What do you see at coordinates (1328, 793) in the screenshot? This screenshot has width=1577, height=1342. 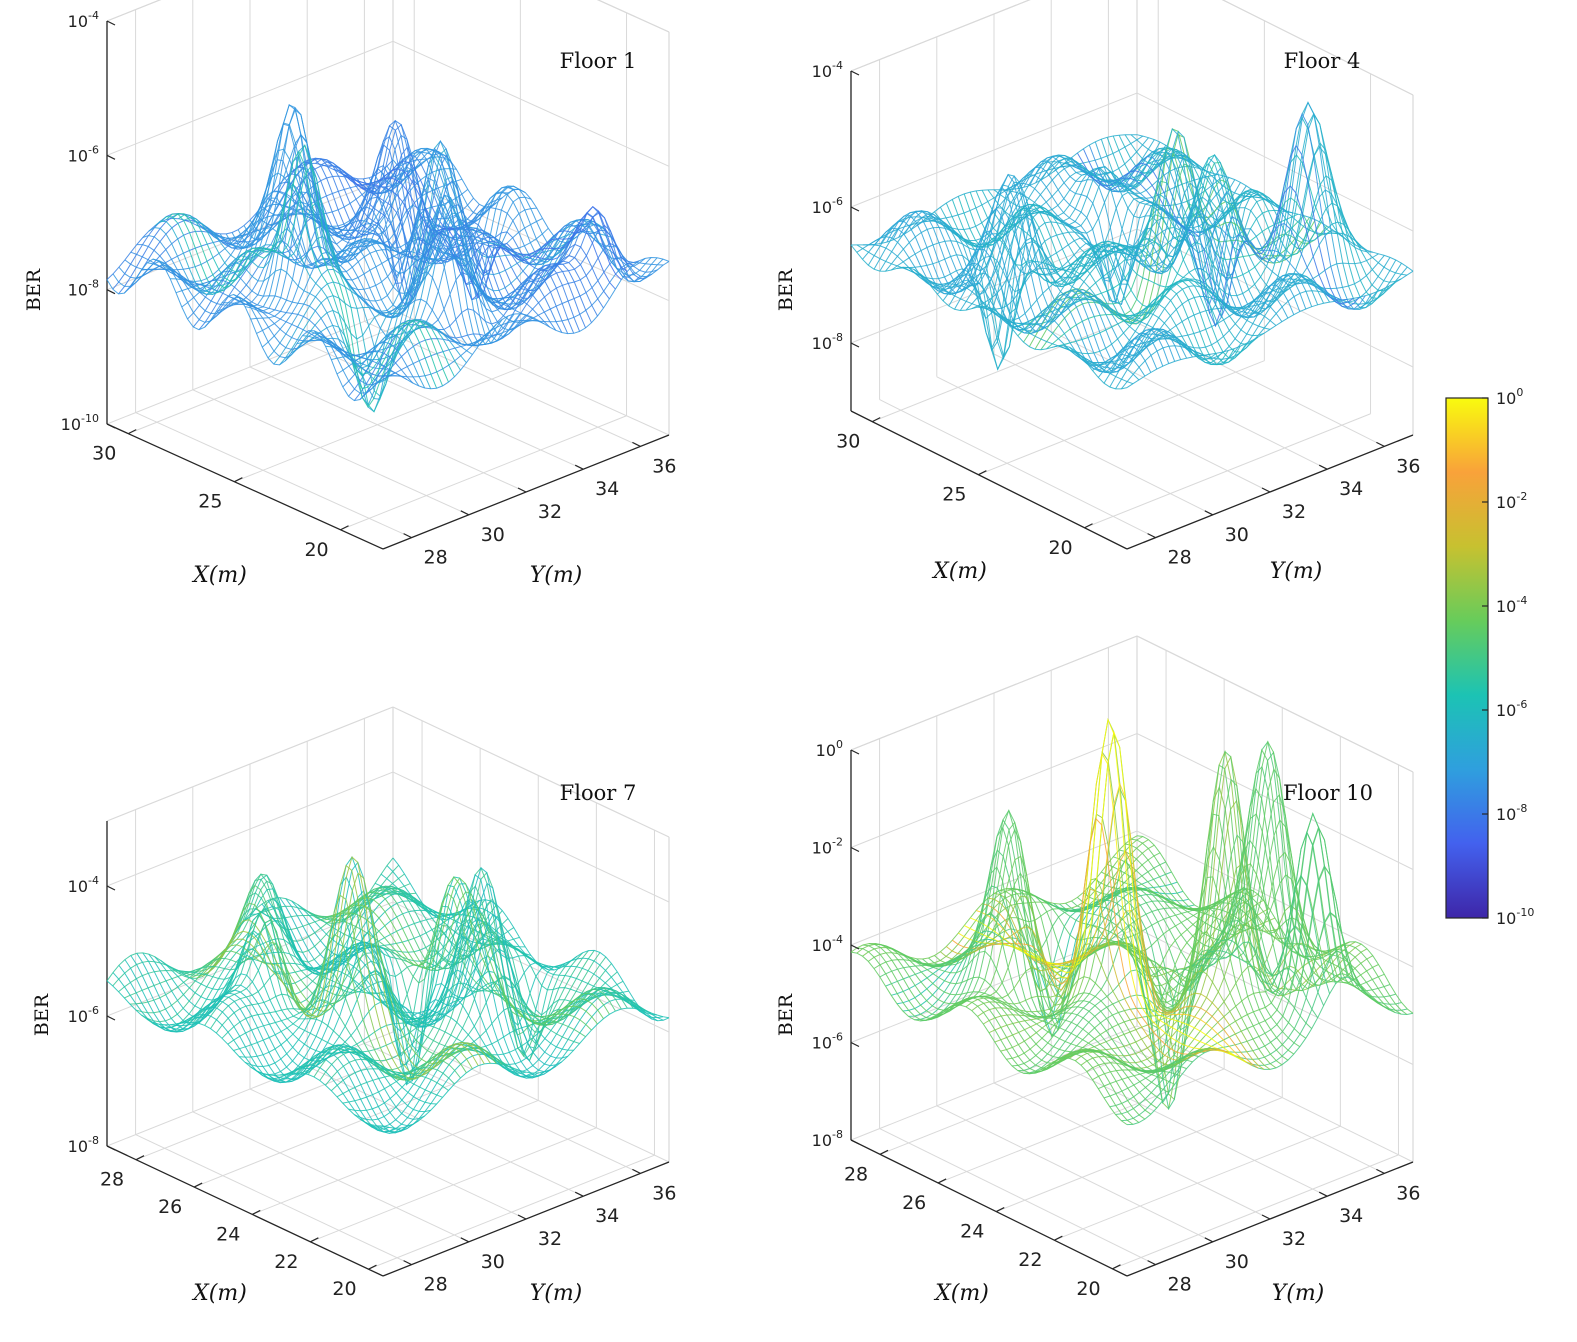 I see `panel-title: Floor 10` at bounding box center [1328, 793].